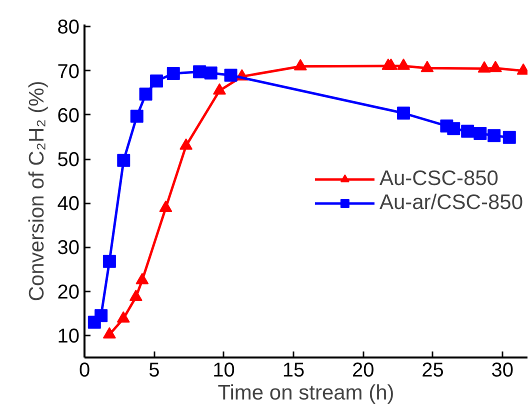 The image size is (528, 419). I want to click on y-tick-label: 40, so click(68, 204).